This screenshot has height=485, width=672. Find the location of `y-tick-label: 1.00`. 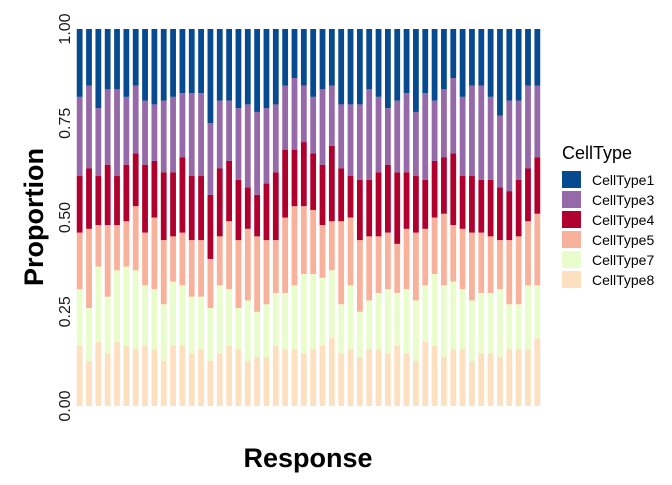

y-tick-label: 1.00 is located at coordinates (65, 28).